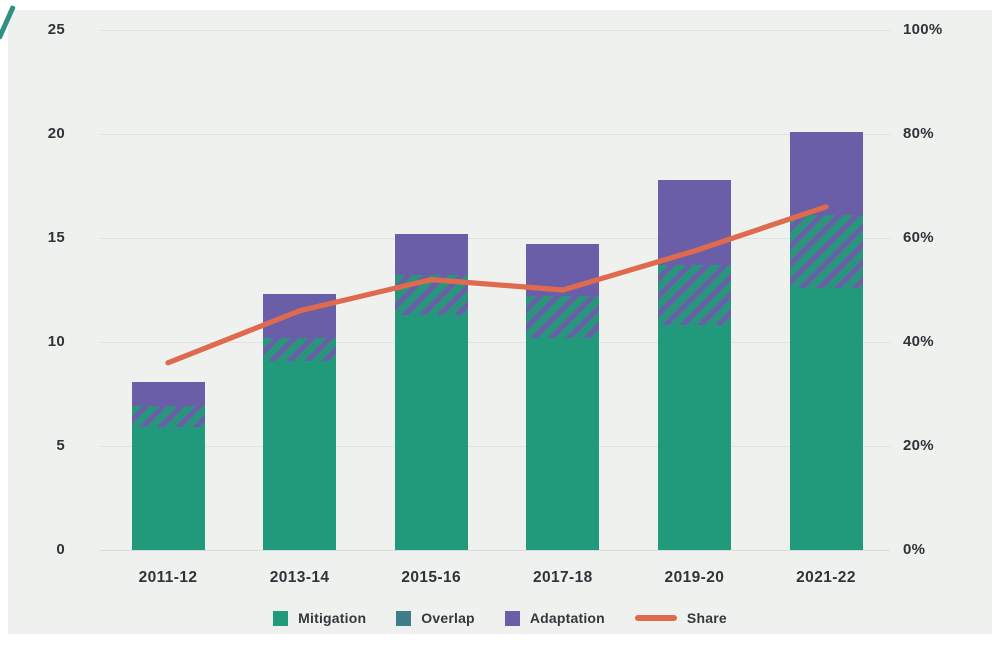 The height and width of the screenshot is (650, 1000). I want to click on y-axis-right-tick-label: 20%, so click(918, 446).